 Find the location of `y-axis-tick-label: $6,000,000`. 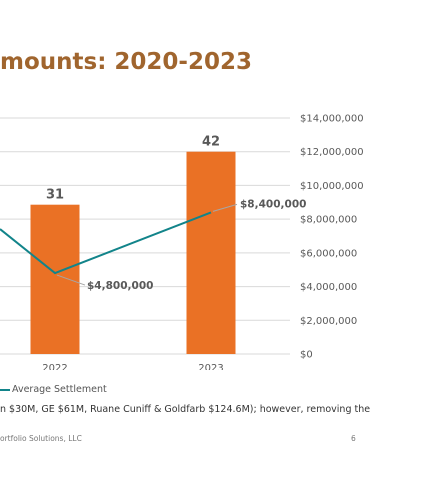

y-axis-tick-label: $6,000,000 is located at coordinates (328, 253).